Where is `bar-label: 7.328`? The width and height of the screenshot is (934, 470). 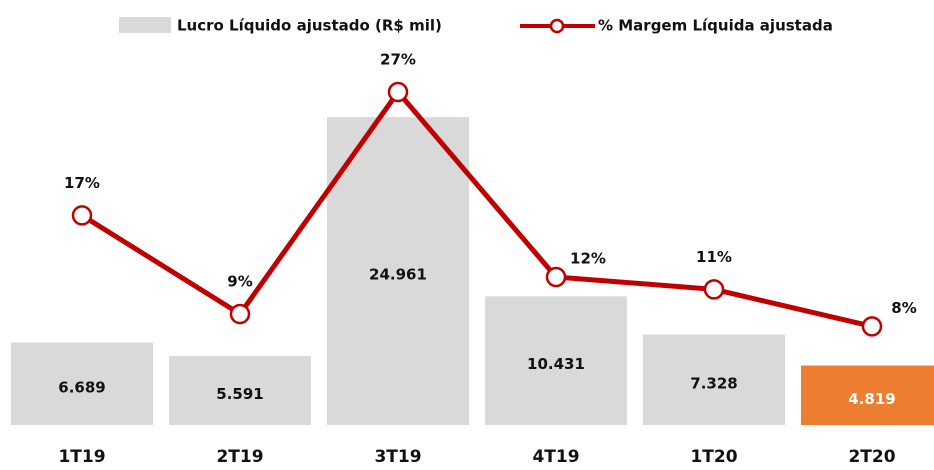
bar-label: 7.328 is located at coordinates (713, 383).